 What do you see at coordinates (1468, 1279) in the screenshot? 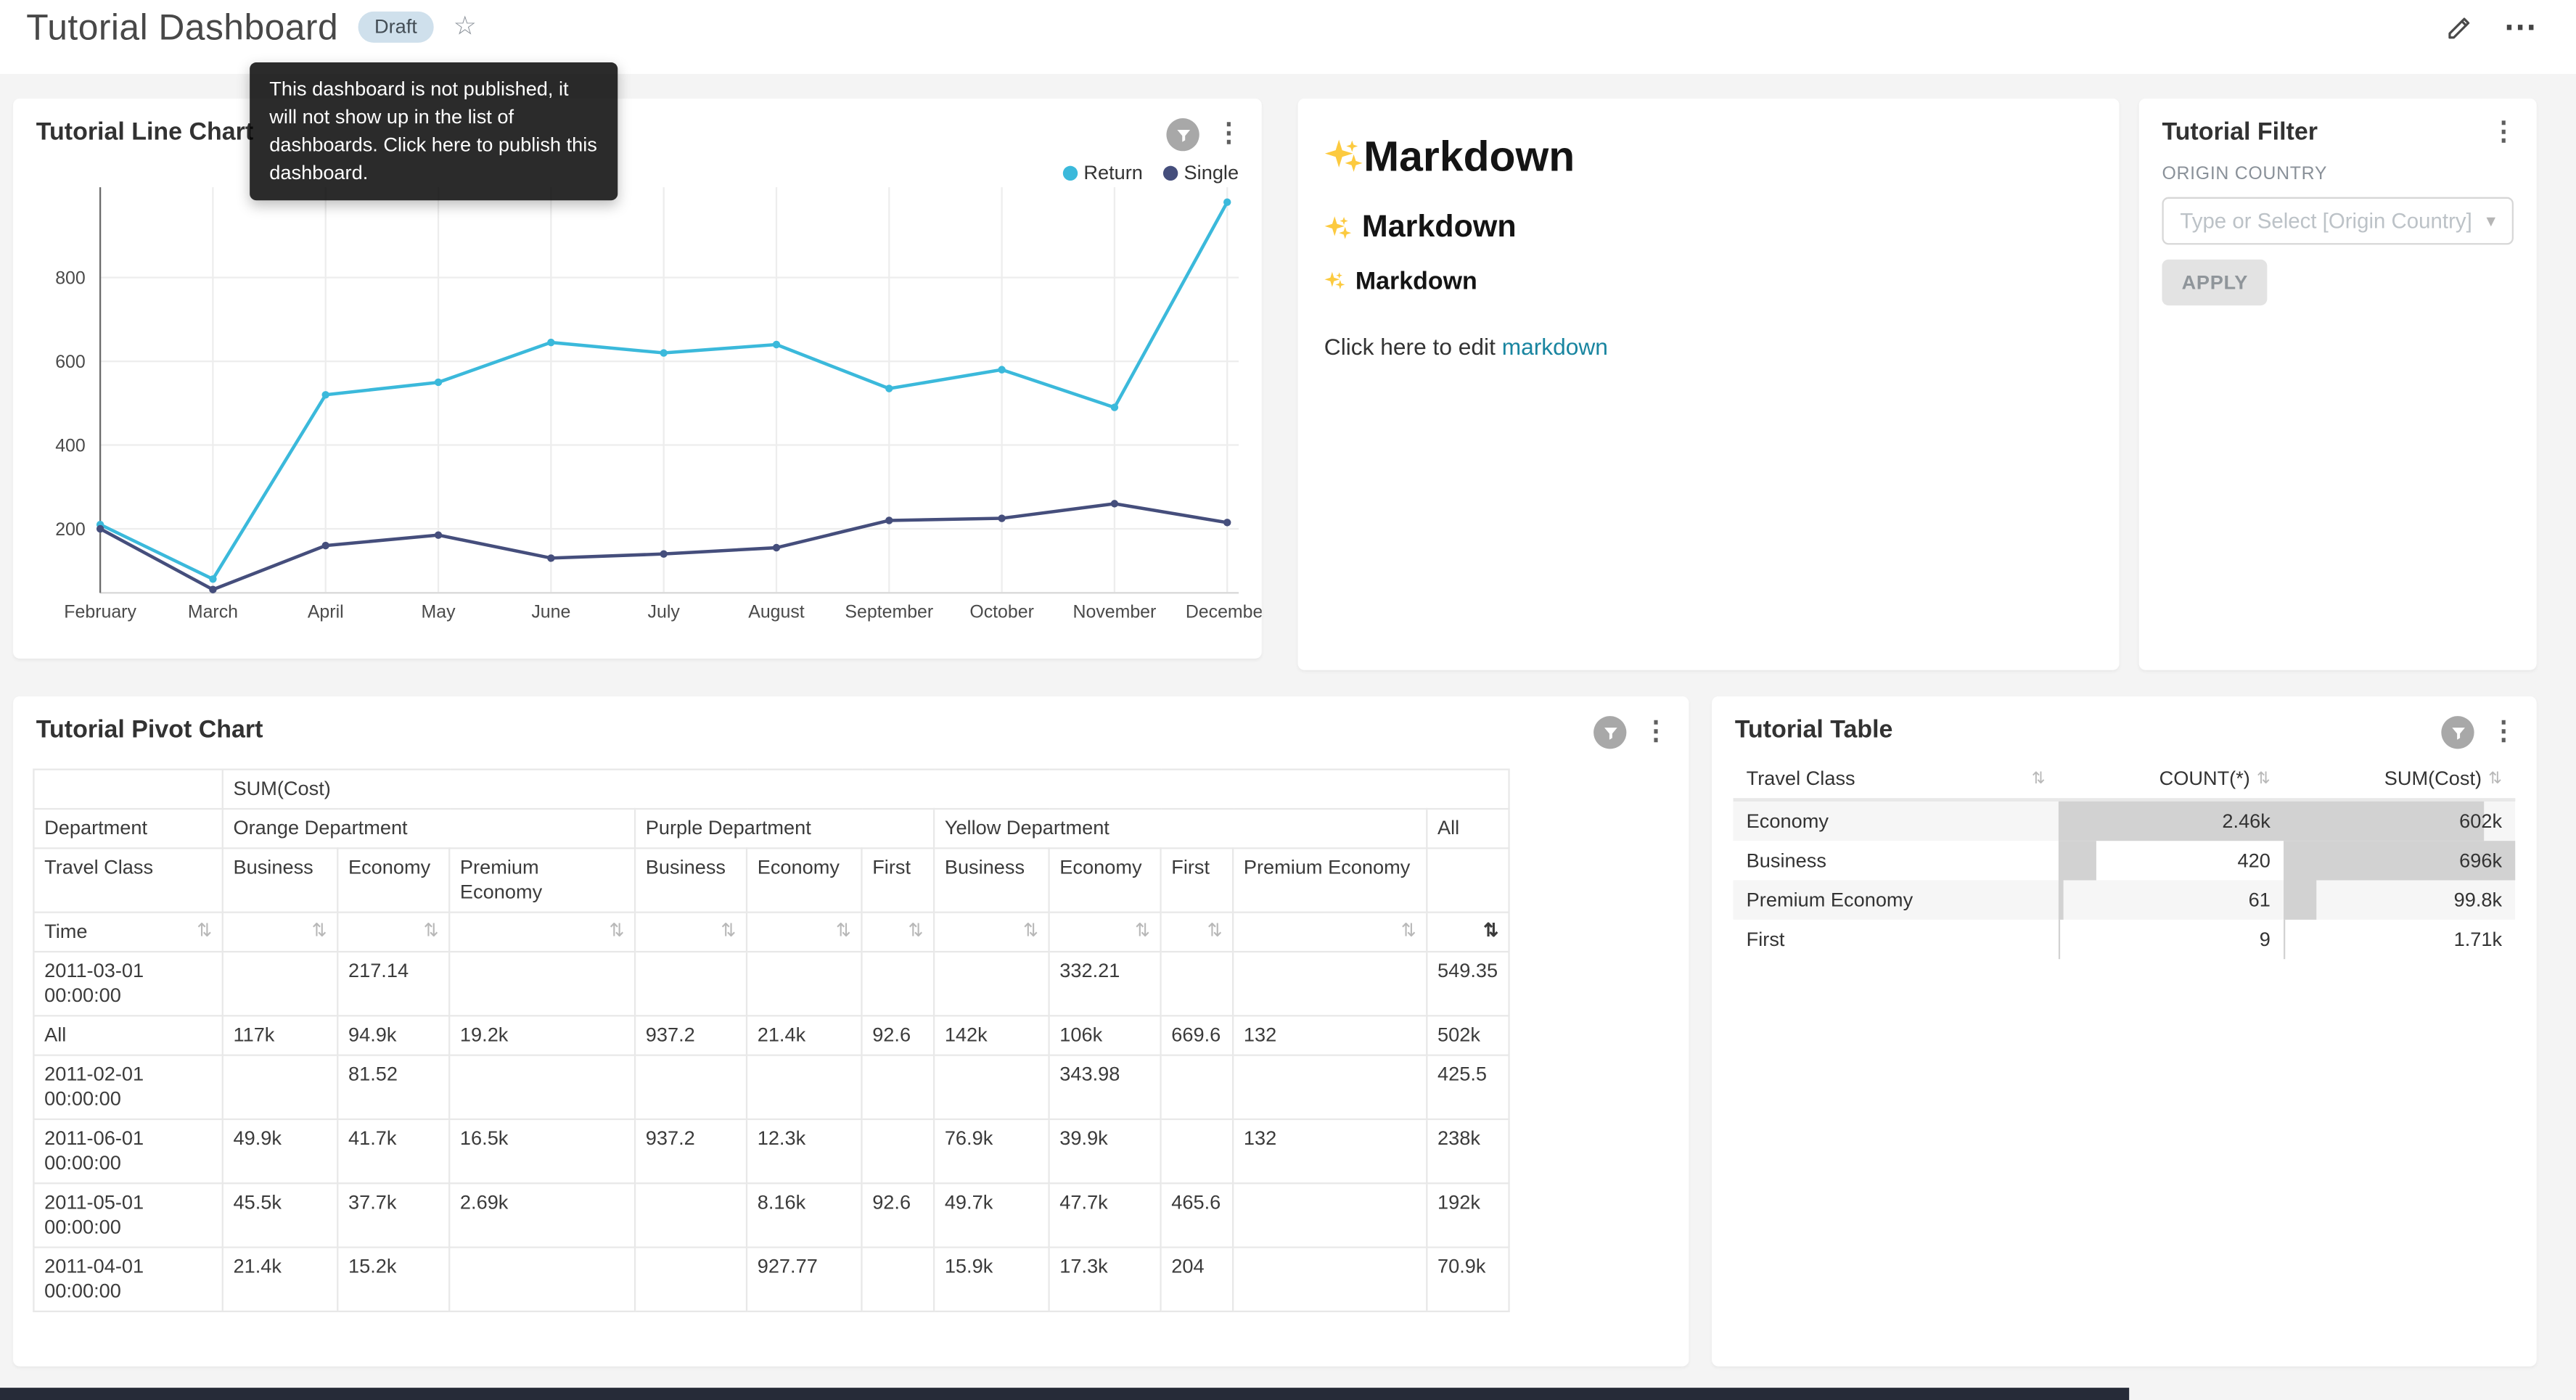
I see `pivot-cell: 70.9k` at bounding box center [1468, 1279].